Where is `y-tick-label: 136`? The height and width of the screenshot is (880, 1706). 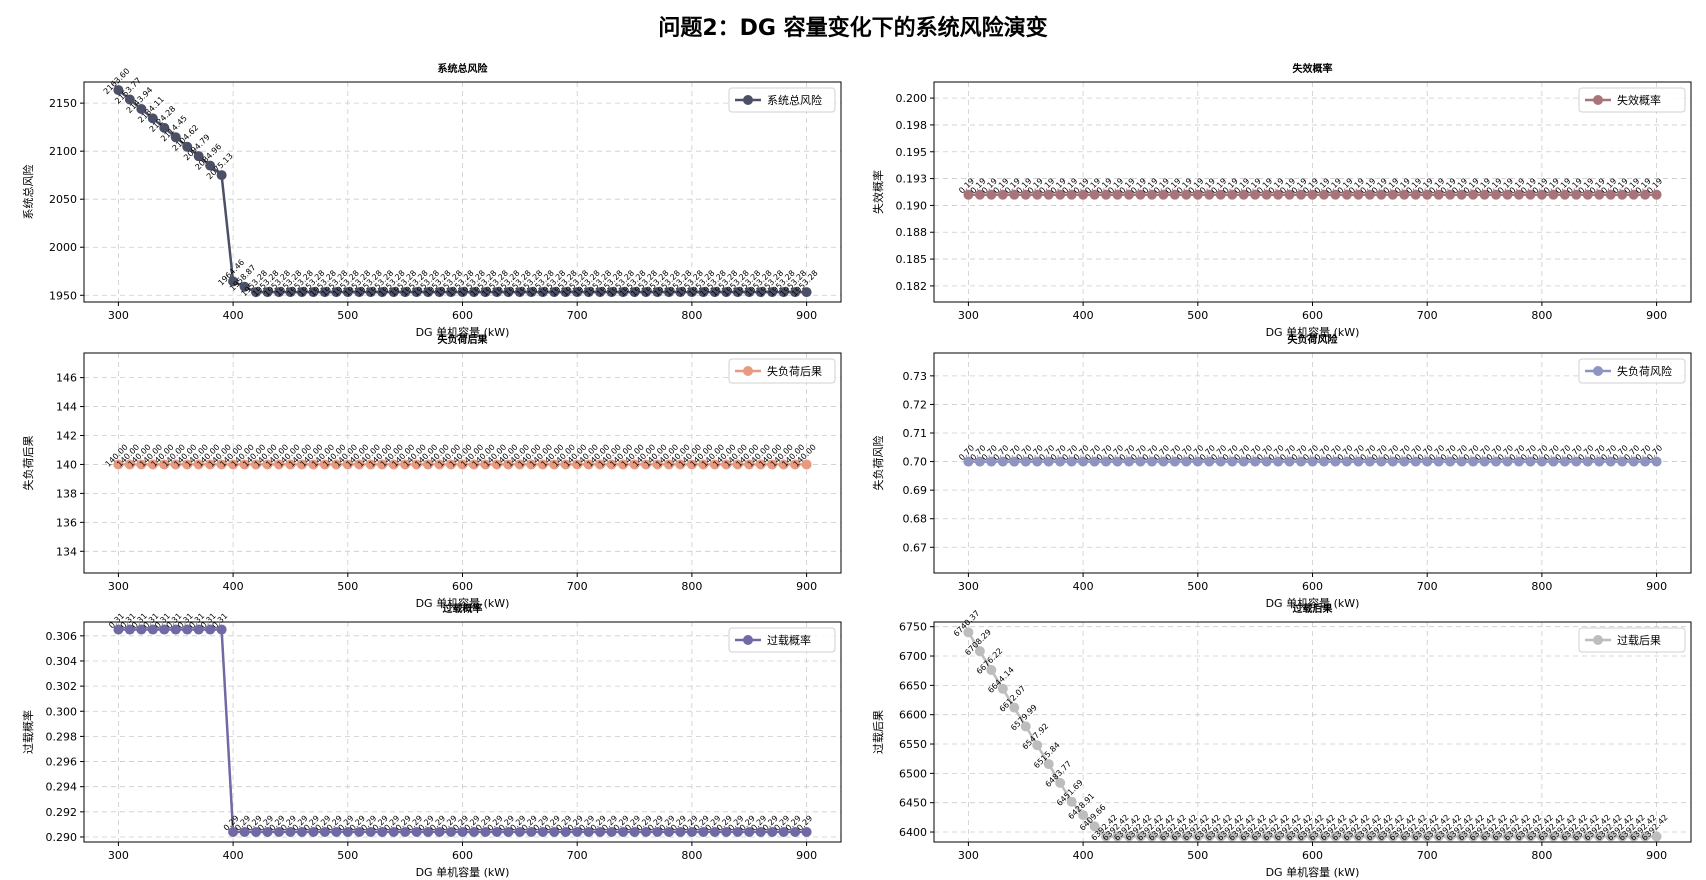
y-tick-label: 136 is located at coordinates (66, 522).